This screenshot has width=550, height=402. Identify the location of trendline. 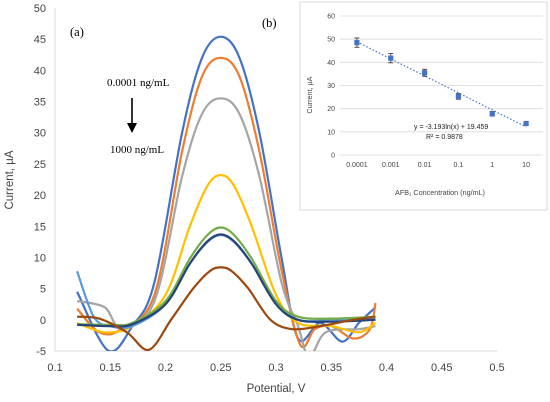
(441, 84).